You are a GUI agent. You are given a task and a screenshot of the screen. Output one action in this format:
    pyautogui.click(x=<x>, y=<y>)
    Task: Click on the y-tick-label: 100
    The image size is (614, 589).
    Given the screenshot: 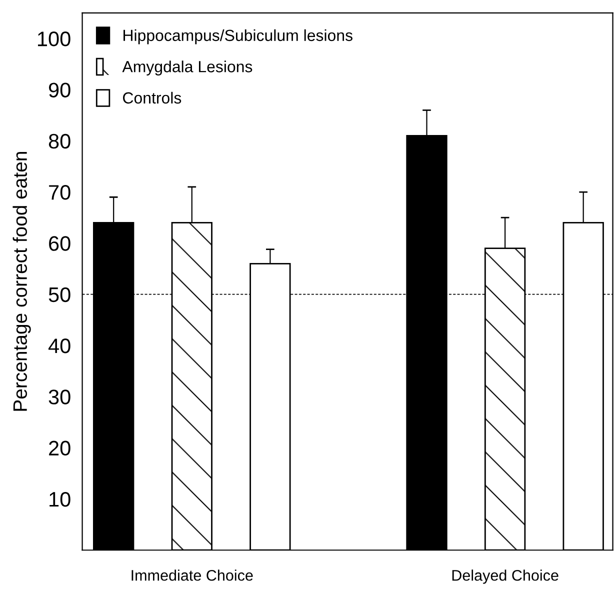 What is the action you would take?
    pyautogui.click(x=54, y=39)
    